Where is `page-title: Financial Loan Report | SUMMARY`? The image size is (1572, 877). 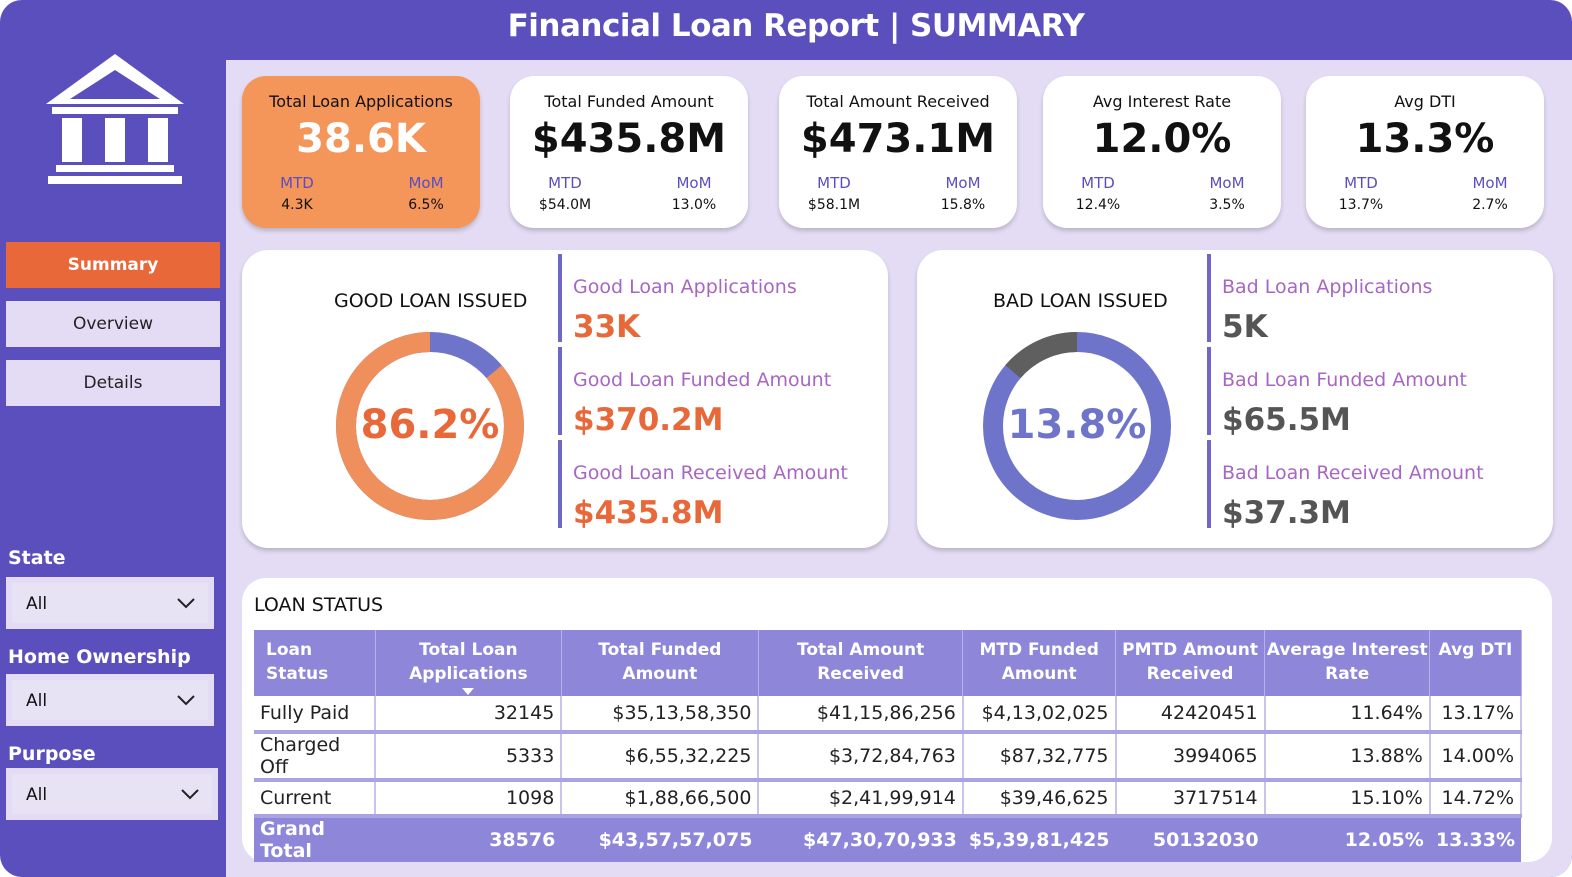
page-title: Financial Loan Report | SUMMARY is located at coordinates (796, 26).